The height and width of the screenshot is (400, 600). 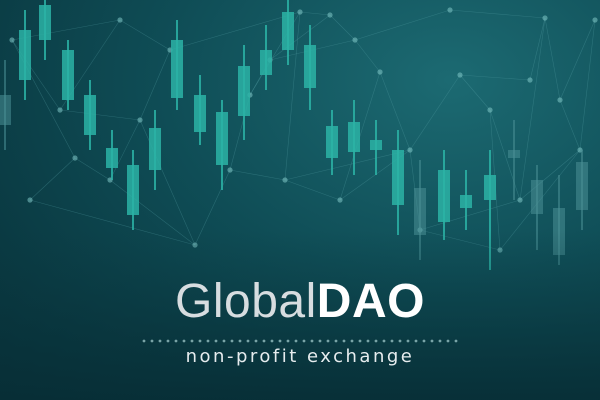 What do you see at coordinates (300, 356) in the screenshot?
I see `logo-tagline: non-profit exchange` at bounding box center [300, 356].